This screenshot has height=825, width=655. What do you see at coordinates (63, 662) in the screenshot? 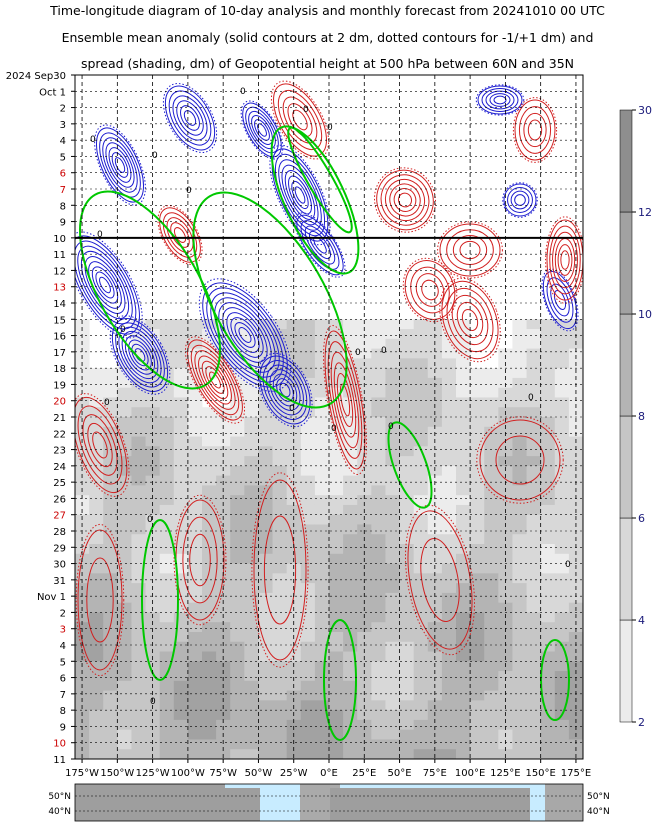
I see `y-tick-label: 5` at bounding box center [63, 662].